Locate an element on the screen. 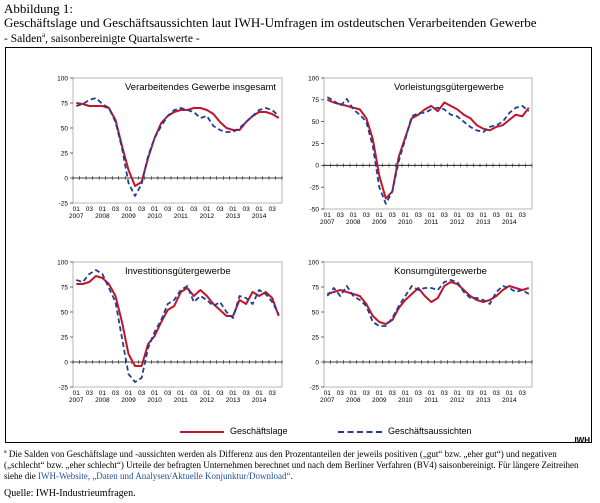  panel-title: Konsumgütergewerbe is located at coordinates (440, 271).